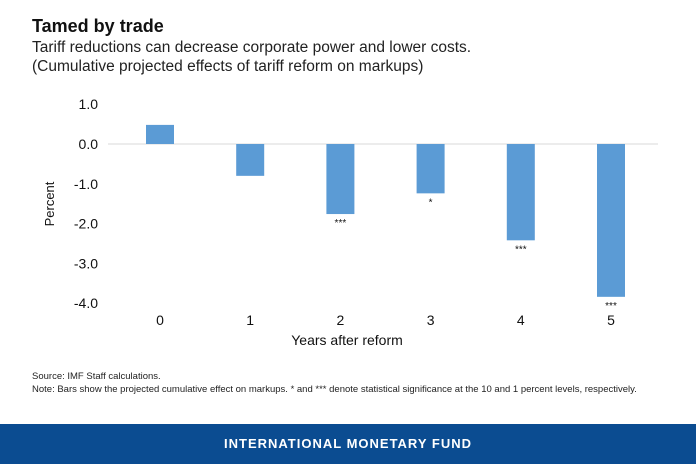  What do you see at coordinates (341, 320) in the screenshot?
I see `x-tick-label: 2` at bounding box center [341, 320].